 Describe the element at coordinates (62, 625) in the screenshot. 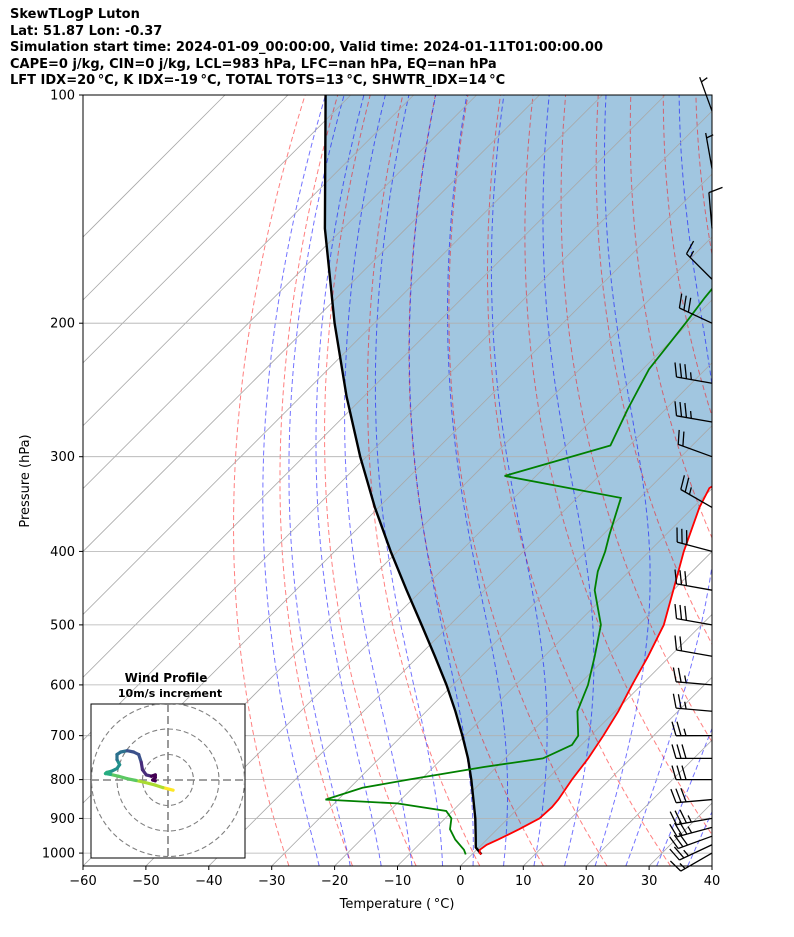

I see `y-tick-label: 500` at that location.